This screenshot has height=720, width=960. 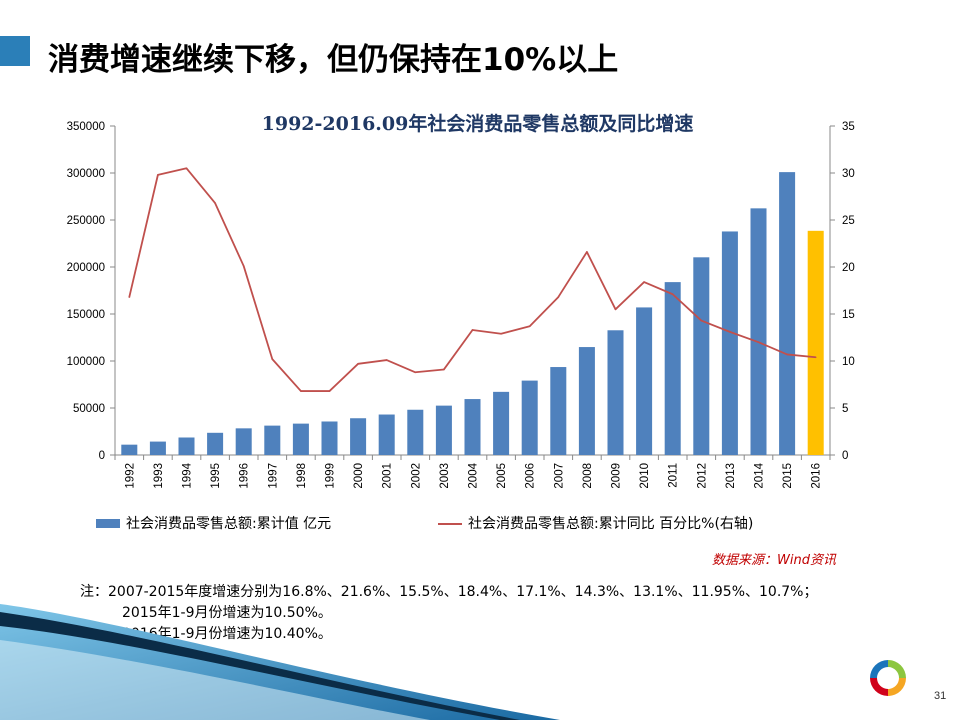 I want to click on legend-bar-label: 社会消费品零售总额:累计值 亿元, so click(x=228, y=524).